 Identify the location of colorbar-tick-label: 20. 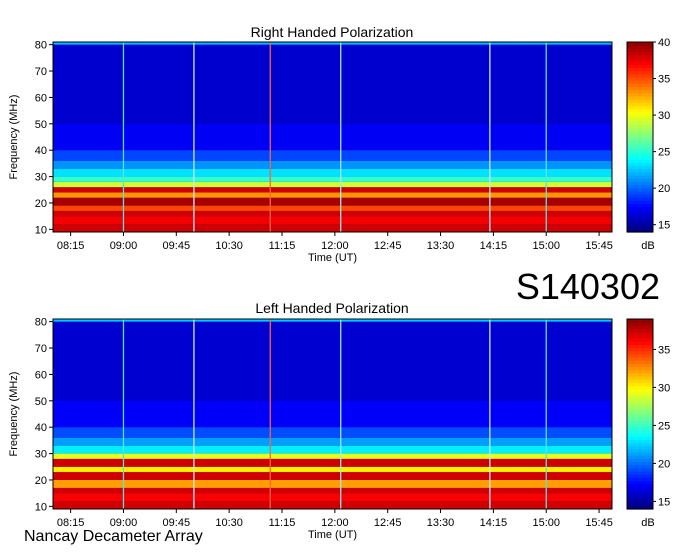
(664, 189).